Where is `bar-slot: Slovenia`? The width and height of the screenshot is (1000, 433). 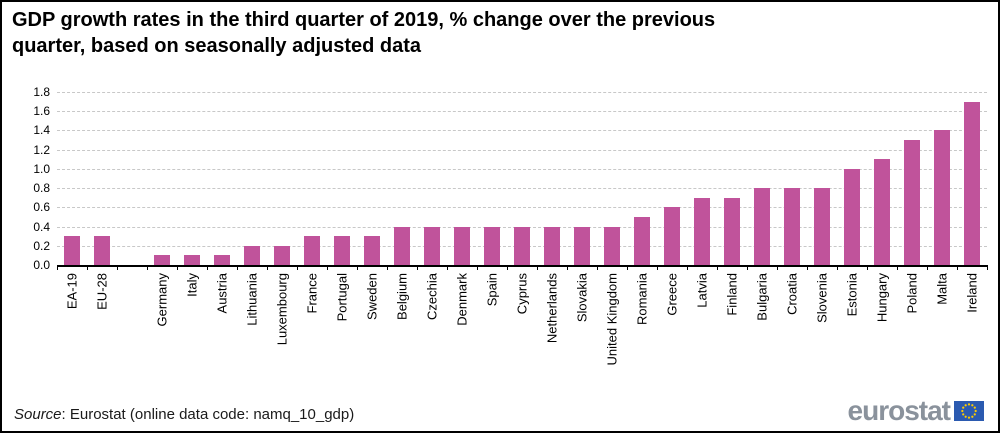 bar-slot: Slovenia is located at coordinates (822, 207).